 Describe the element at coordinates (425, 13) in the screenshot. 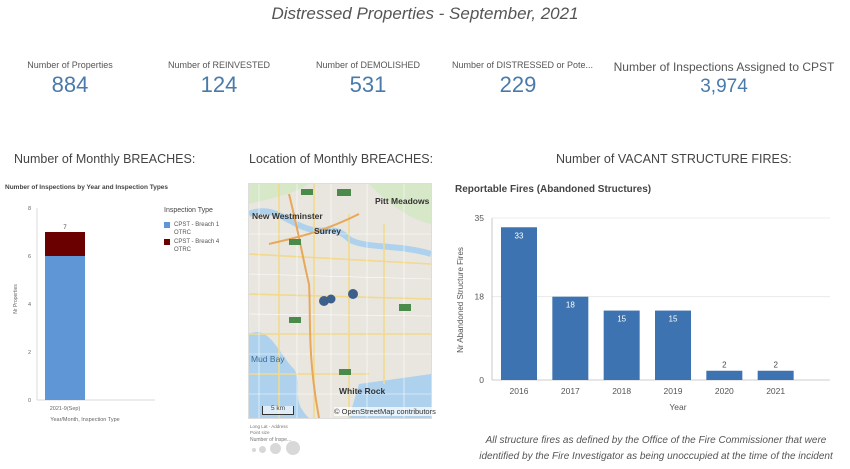

I see `page-title: Distressed Properties - September, 2021` at that location.